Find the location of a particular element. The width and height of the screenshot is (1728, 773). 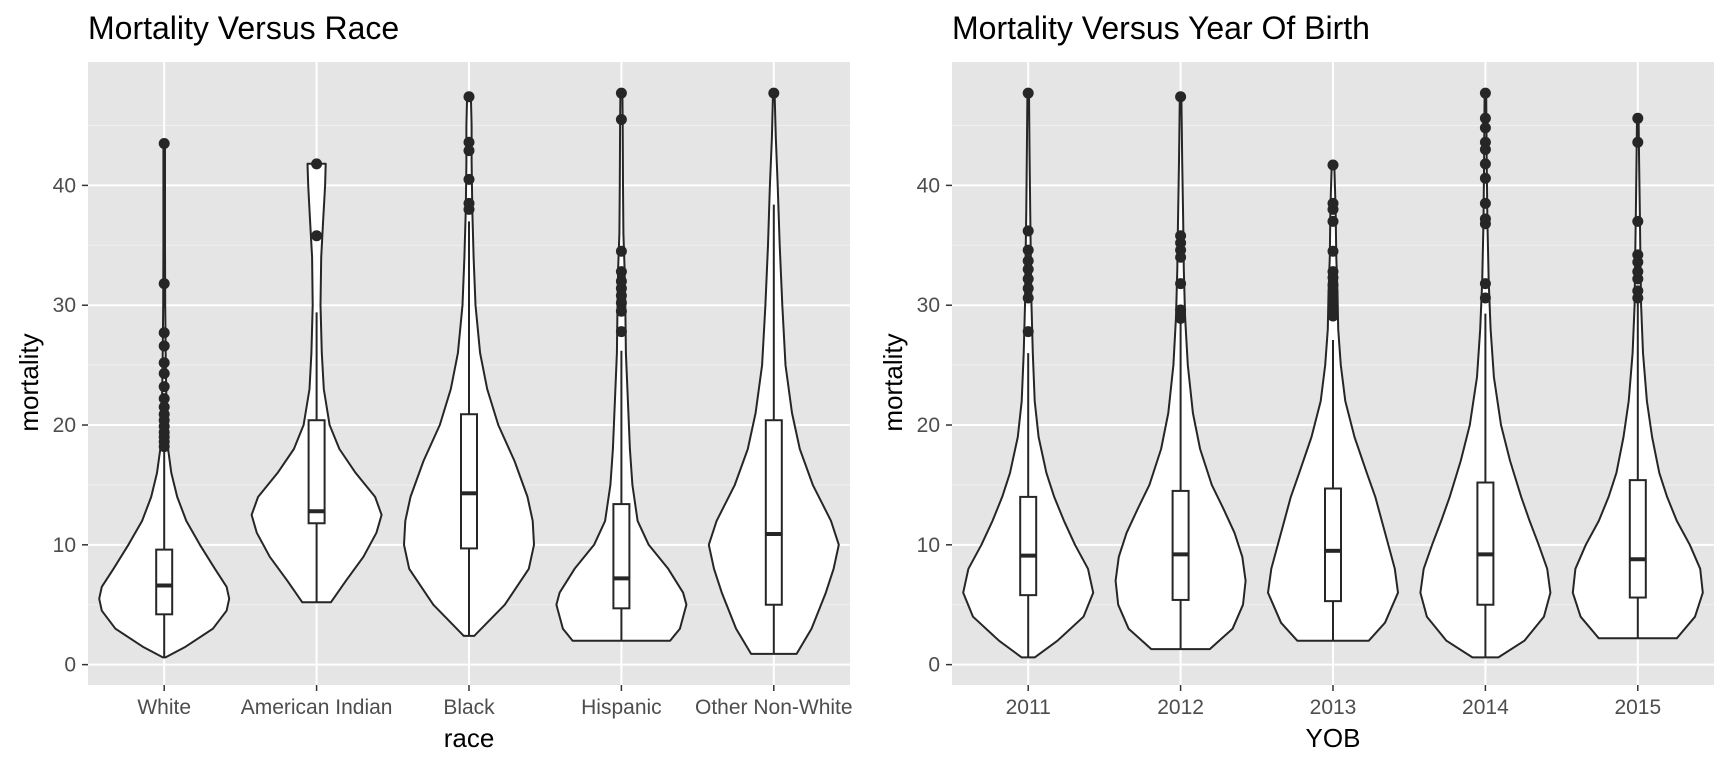

x-tick-label: Hispanic is located at coordinates (621, 707).